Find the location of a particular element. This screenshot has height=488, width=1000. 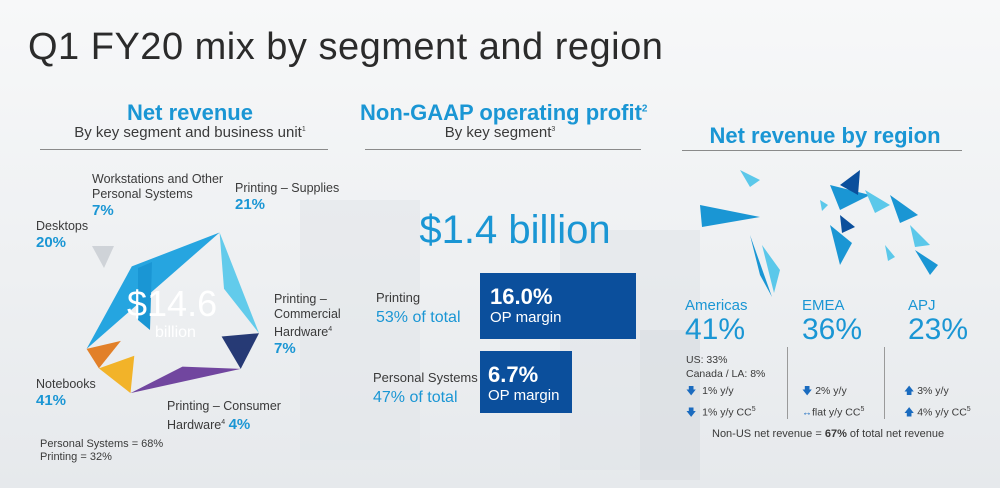

emea-yy: 🡇 2% y/y is located at coordinates (824, 391).